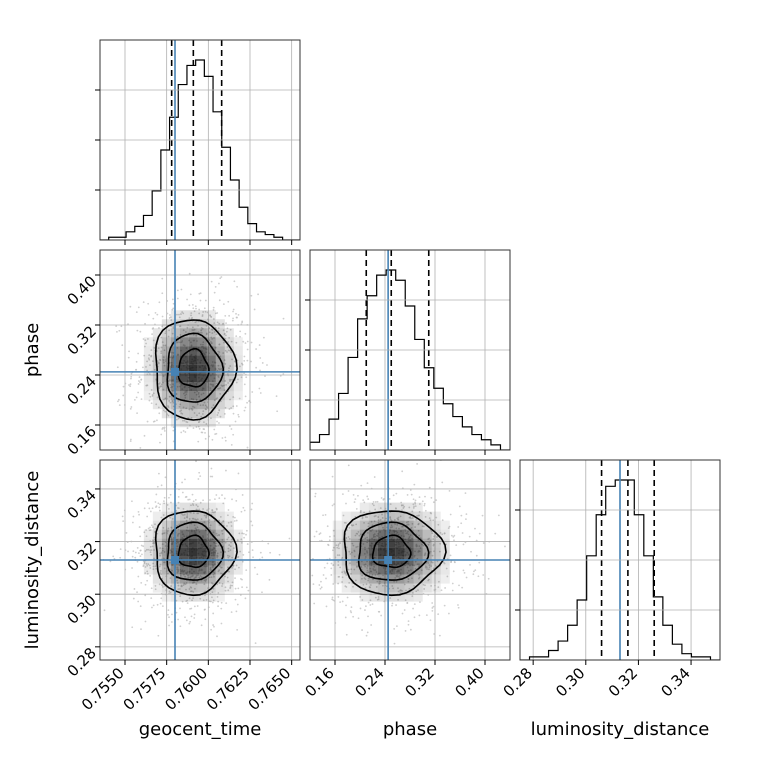  Describe the element at coordinates (82, 662) in the screenshot. I see `y-tick-label: 0.28` at that location.